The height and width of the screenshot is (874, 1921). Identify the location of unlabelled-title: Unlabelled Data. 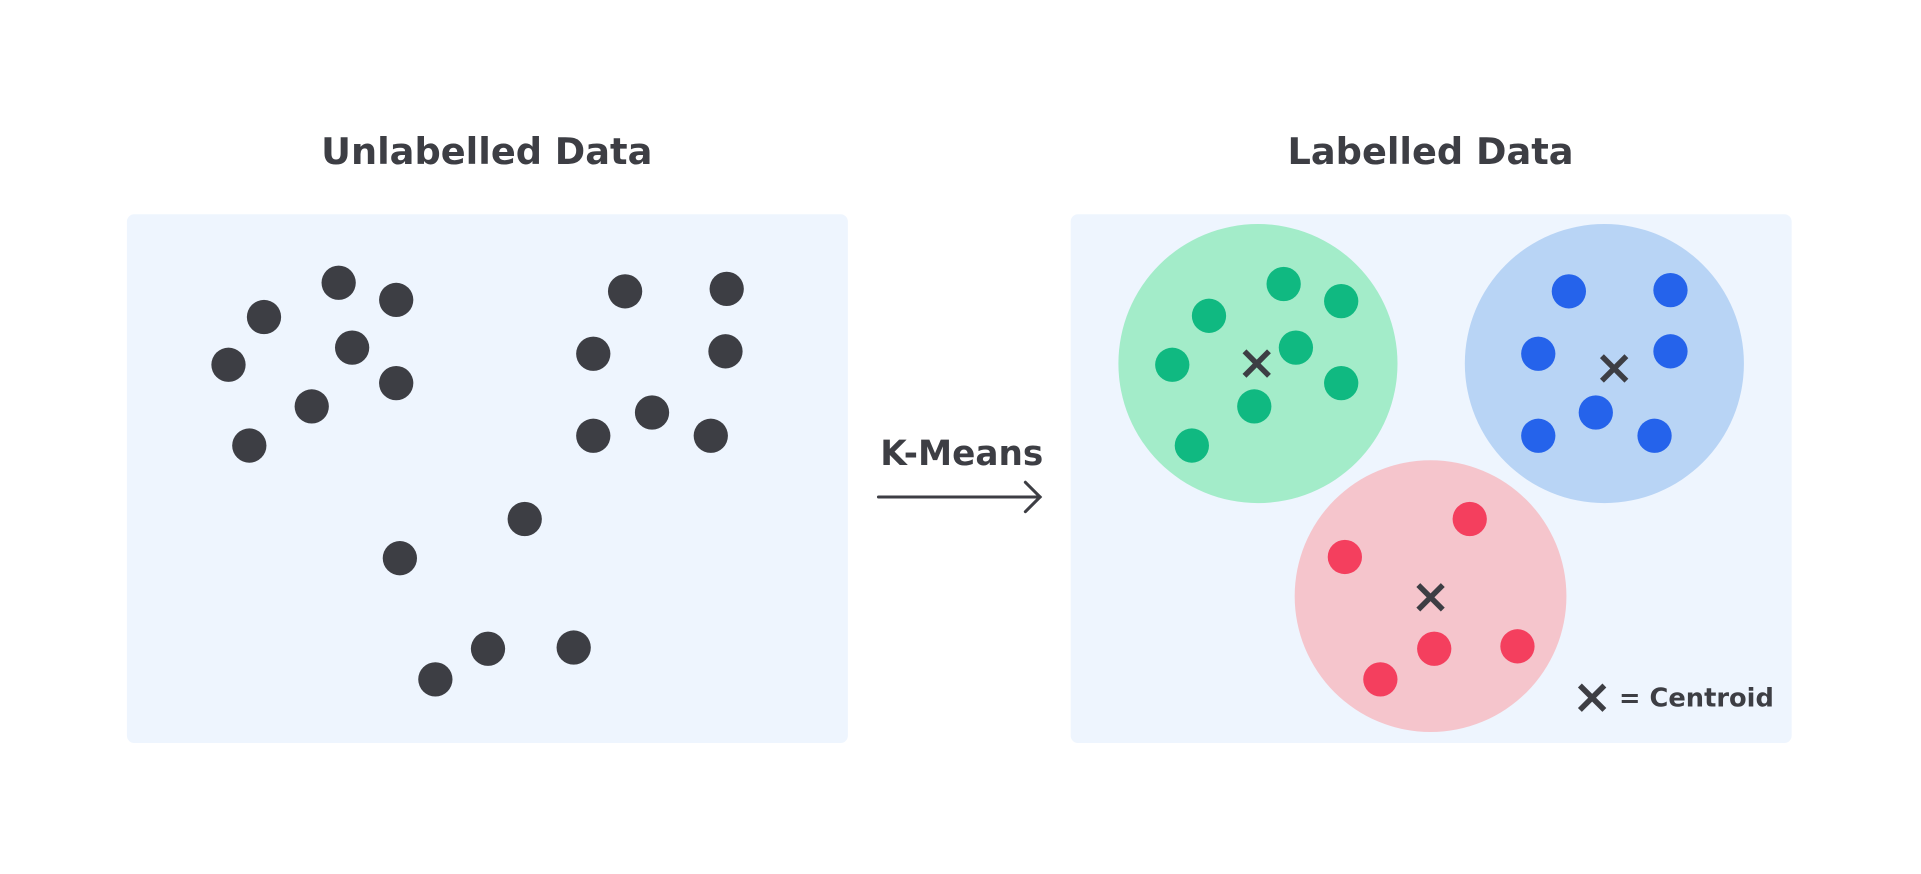
(486, 151).